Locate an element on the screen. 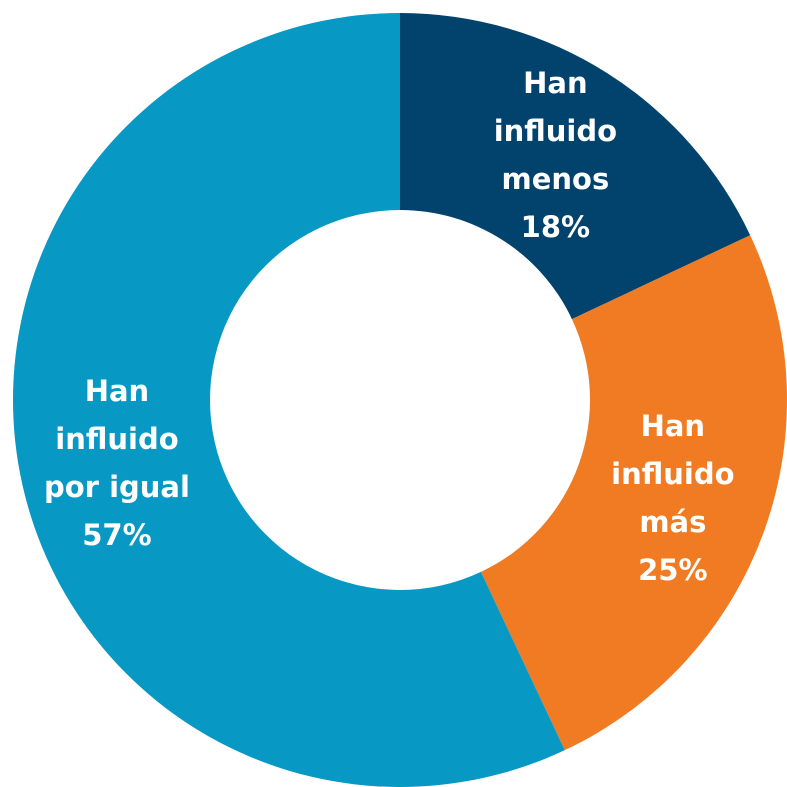 The height and width of the screenshot is (787, 787). category-label: Han influido más is located at coordinates (673, 474).